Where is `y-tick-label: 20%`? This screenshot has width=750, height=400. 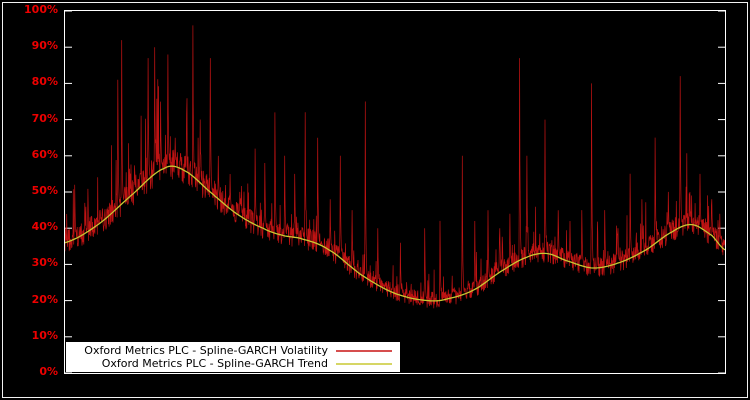
y-tick-label: 20% is located at coordinates (44, 299).